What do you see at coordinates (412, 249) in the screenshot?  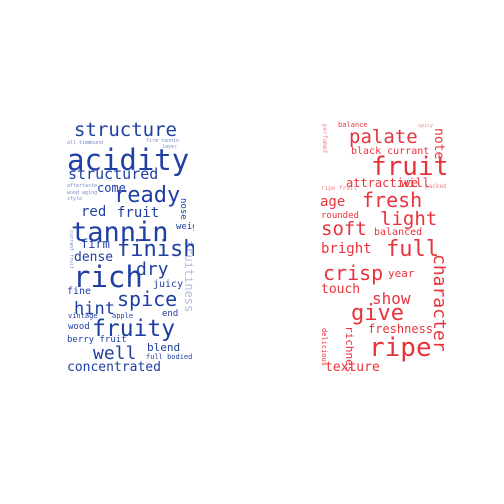 I see `cloud-word: full` at bounding box center [412, 249].